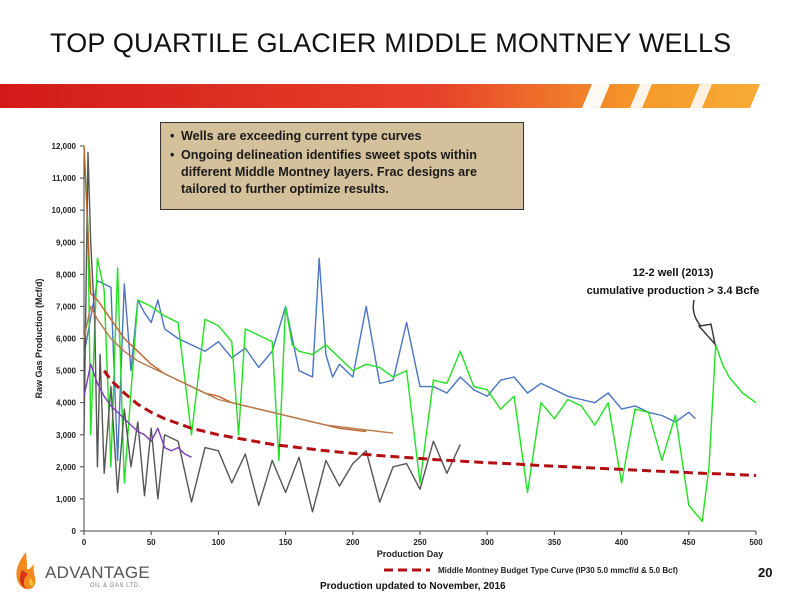  What do you see at coordinates (555, 542) in the screenshot?
I see `x-tick-label: 350` at bounding box center [555, 542].